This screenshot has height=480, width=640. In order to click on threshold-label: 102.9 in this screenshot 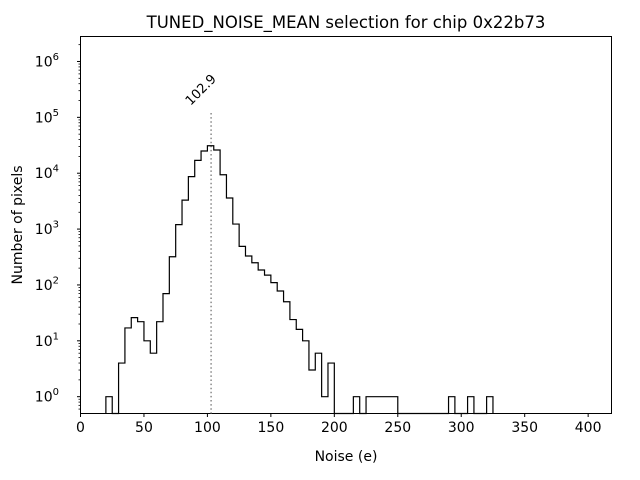, I will do `click(201, 90)`.